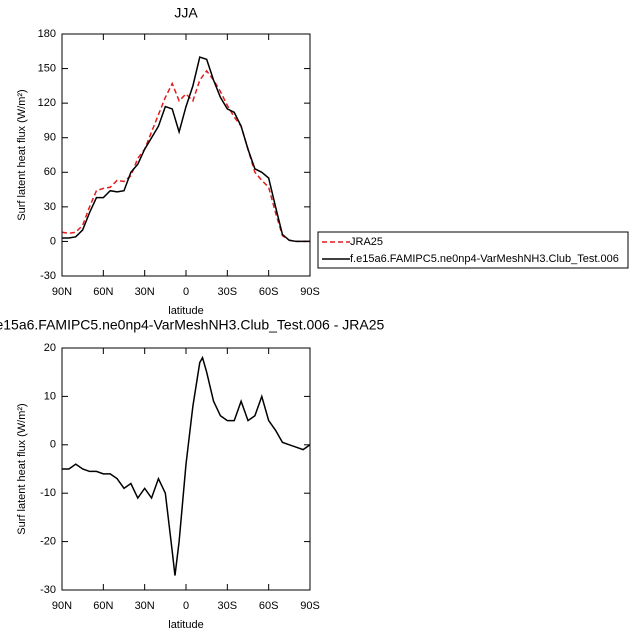 Image resolution: width=638 pixels, height=637 pixels. What do you see at coordinates (50, 138) in the screenshot?
I see `y-tick-label: 90` at bounding box center [50, 138].